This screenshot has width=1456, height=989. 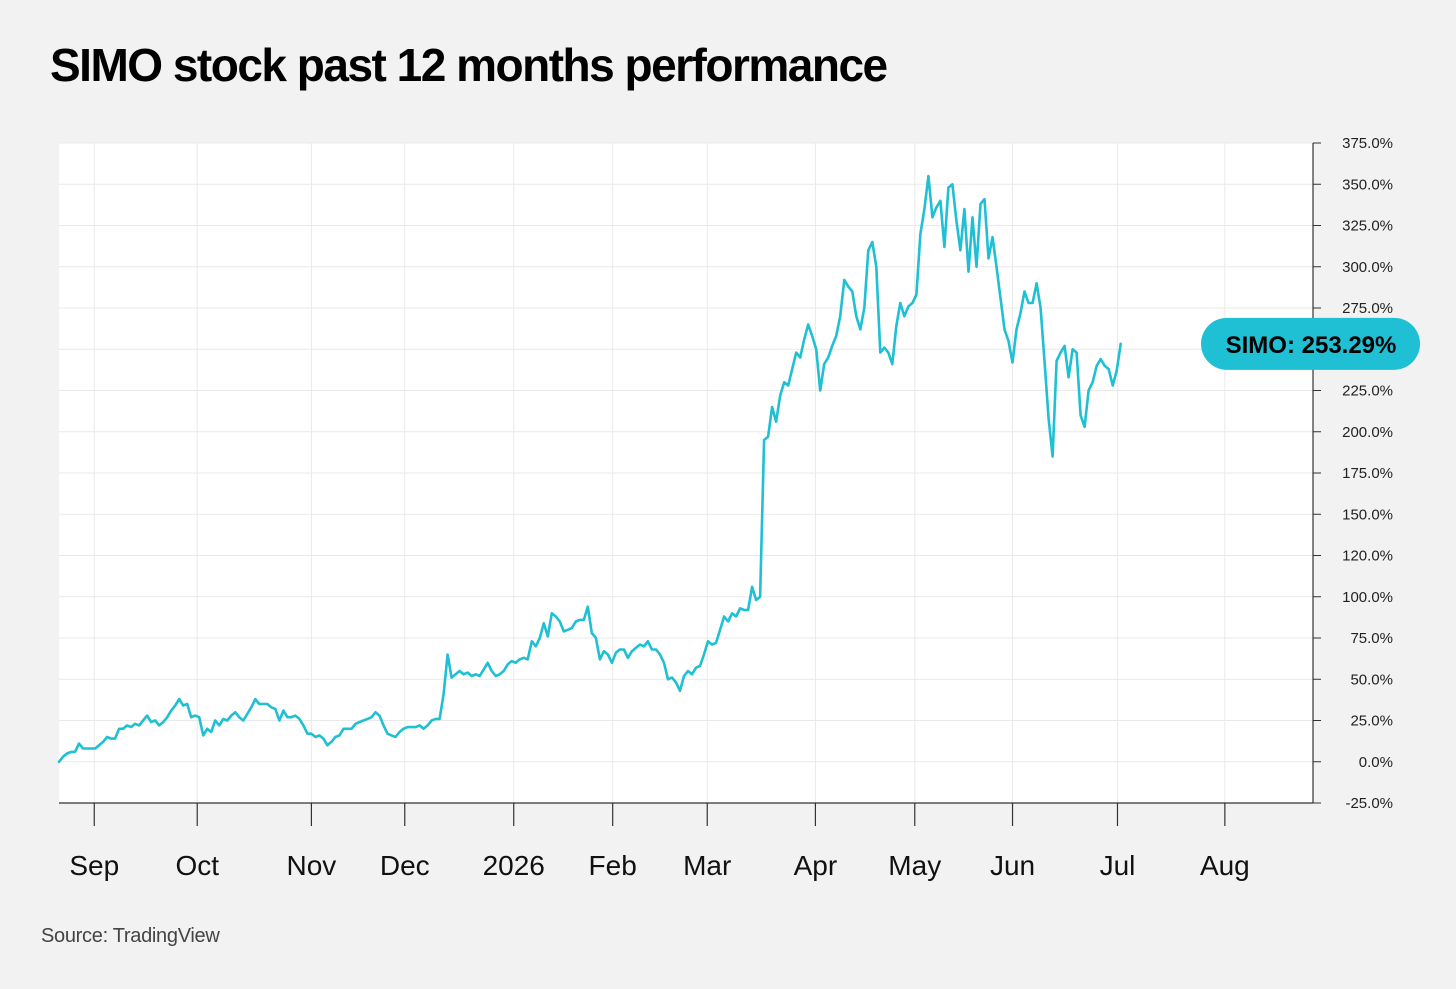 I want to click on y-tick-label: 150.0%, so click(x=1367, y=514).